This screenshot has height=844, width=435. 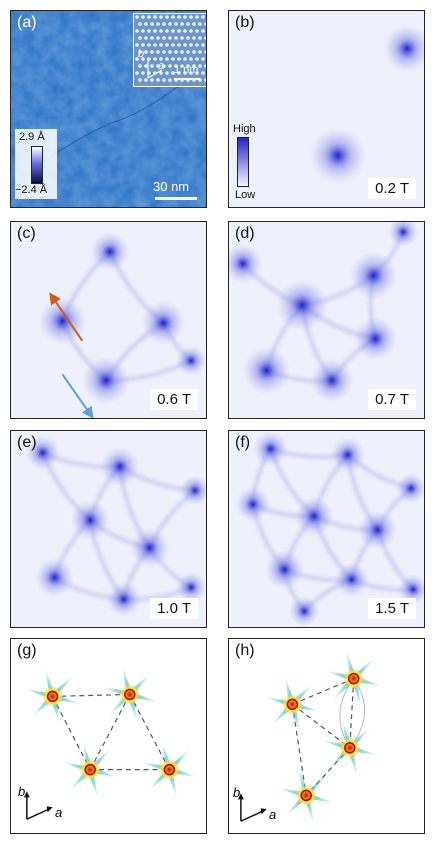 What do you see at coordinates (392, 399) in the screenshot?
I see `field-label: 0.7 T` at bounding box center [392, 399].